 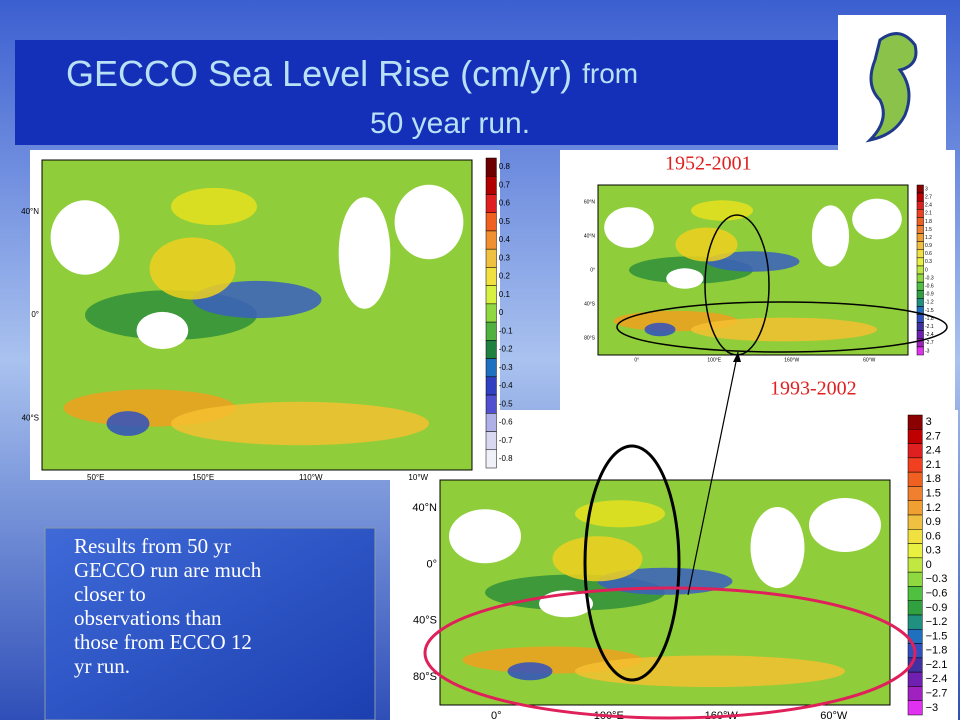 What do you see at coordinates (928, 214) in the screenshot?
I see `colorbar-label: 2.1` at bounding box center [928, 214].